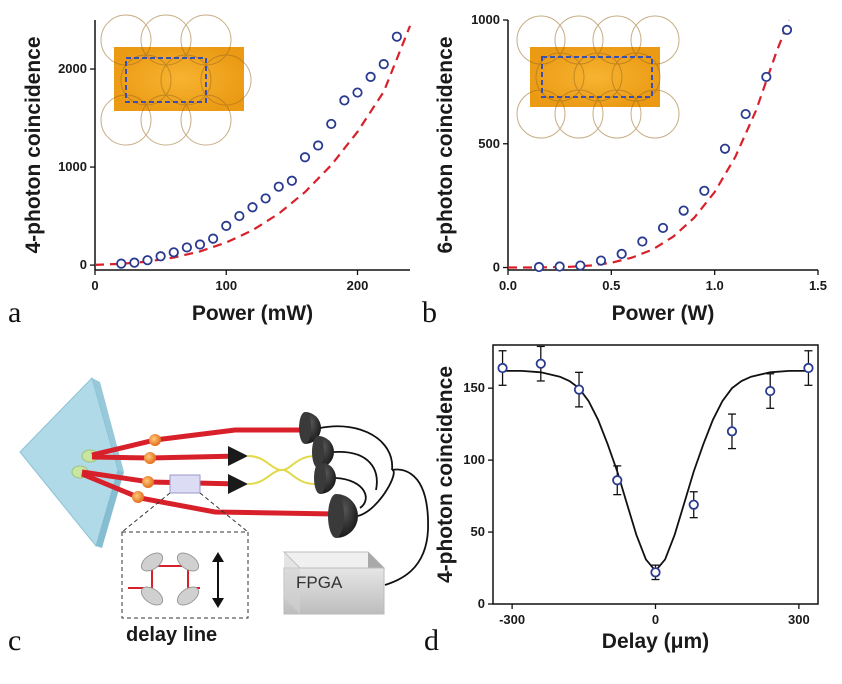 The height and width of the screenshot is (684, 842). I want to click on chart-a-lattice-inset, so click(176, 80).